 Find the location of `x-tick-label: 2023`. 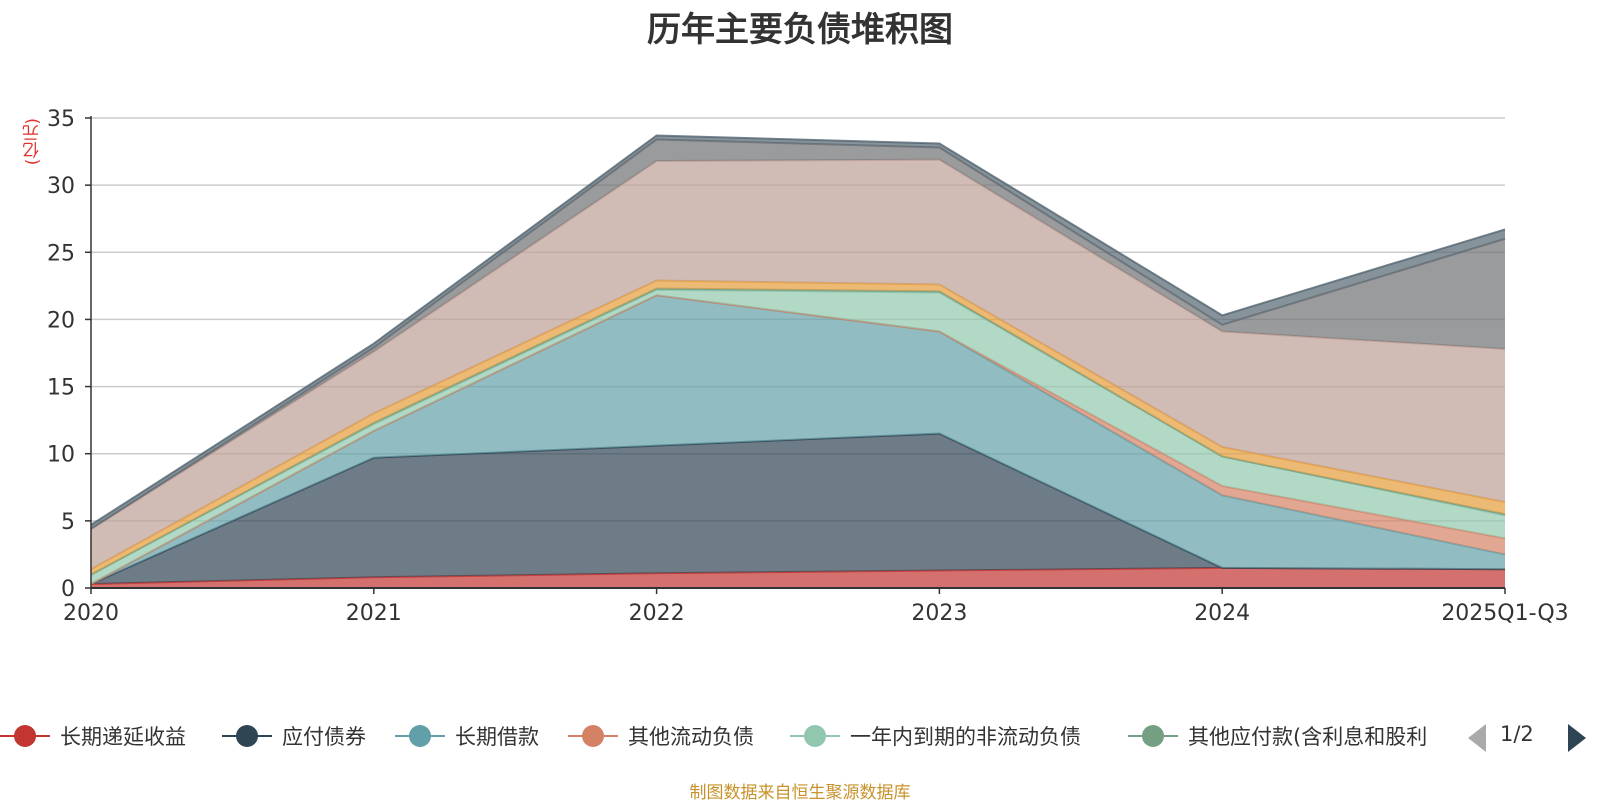

x-tick-label: 2023 is located at coordinates (939, 613).